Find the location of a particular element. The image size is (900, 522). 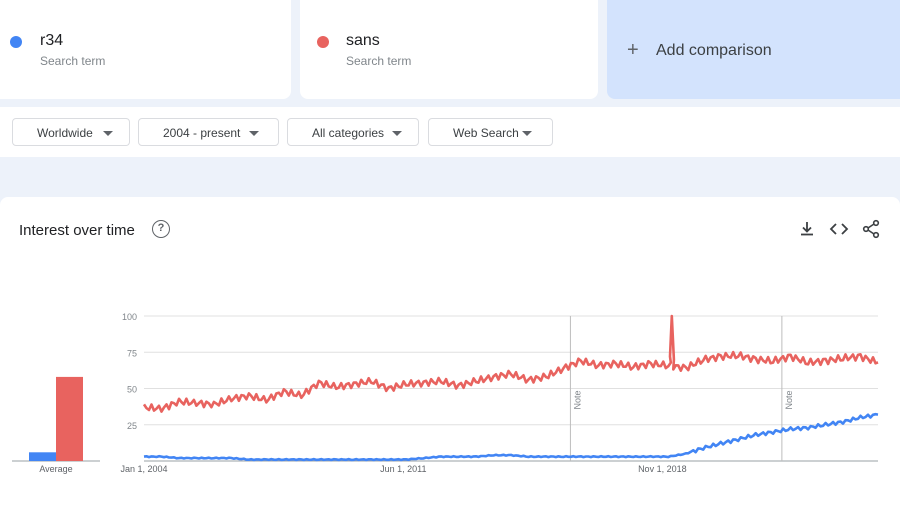

search-term-card-r34: r34 Search term is located at coordinates (145, 49).